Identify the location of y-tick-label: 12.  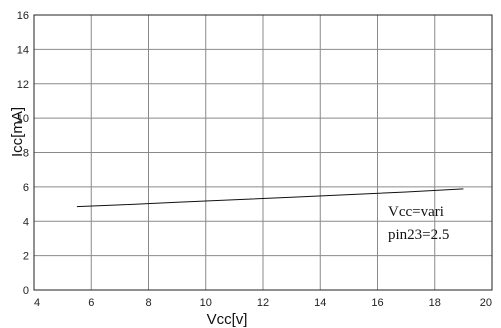
(23, 85).